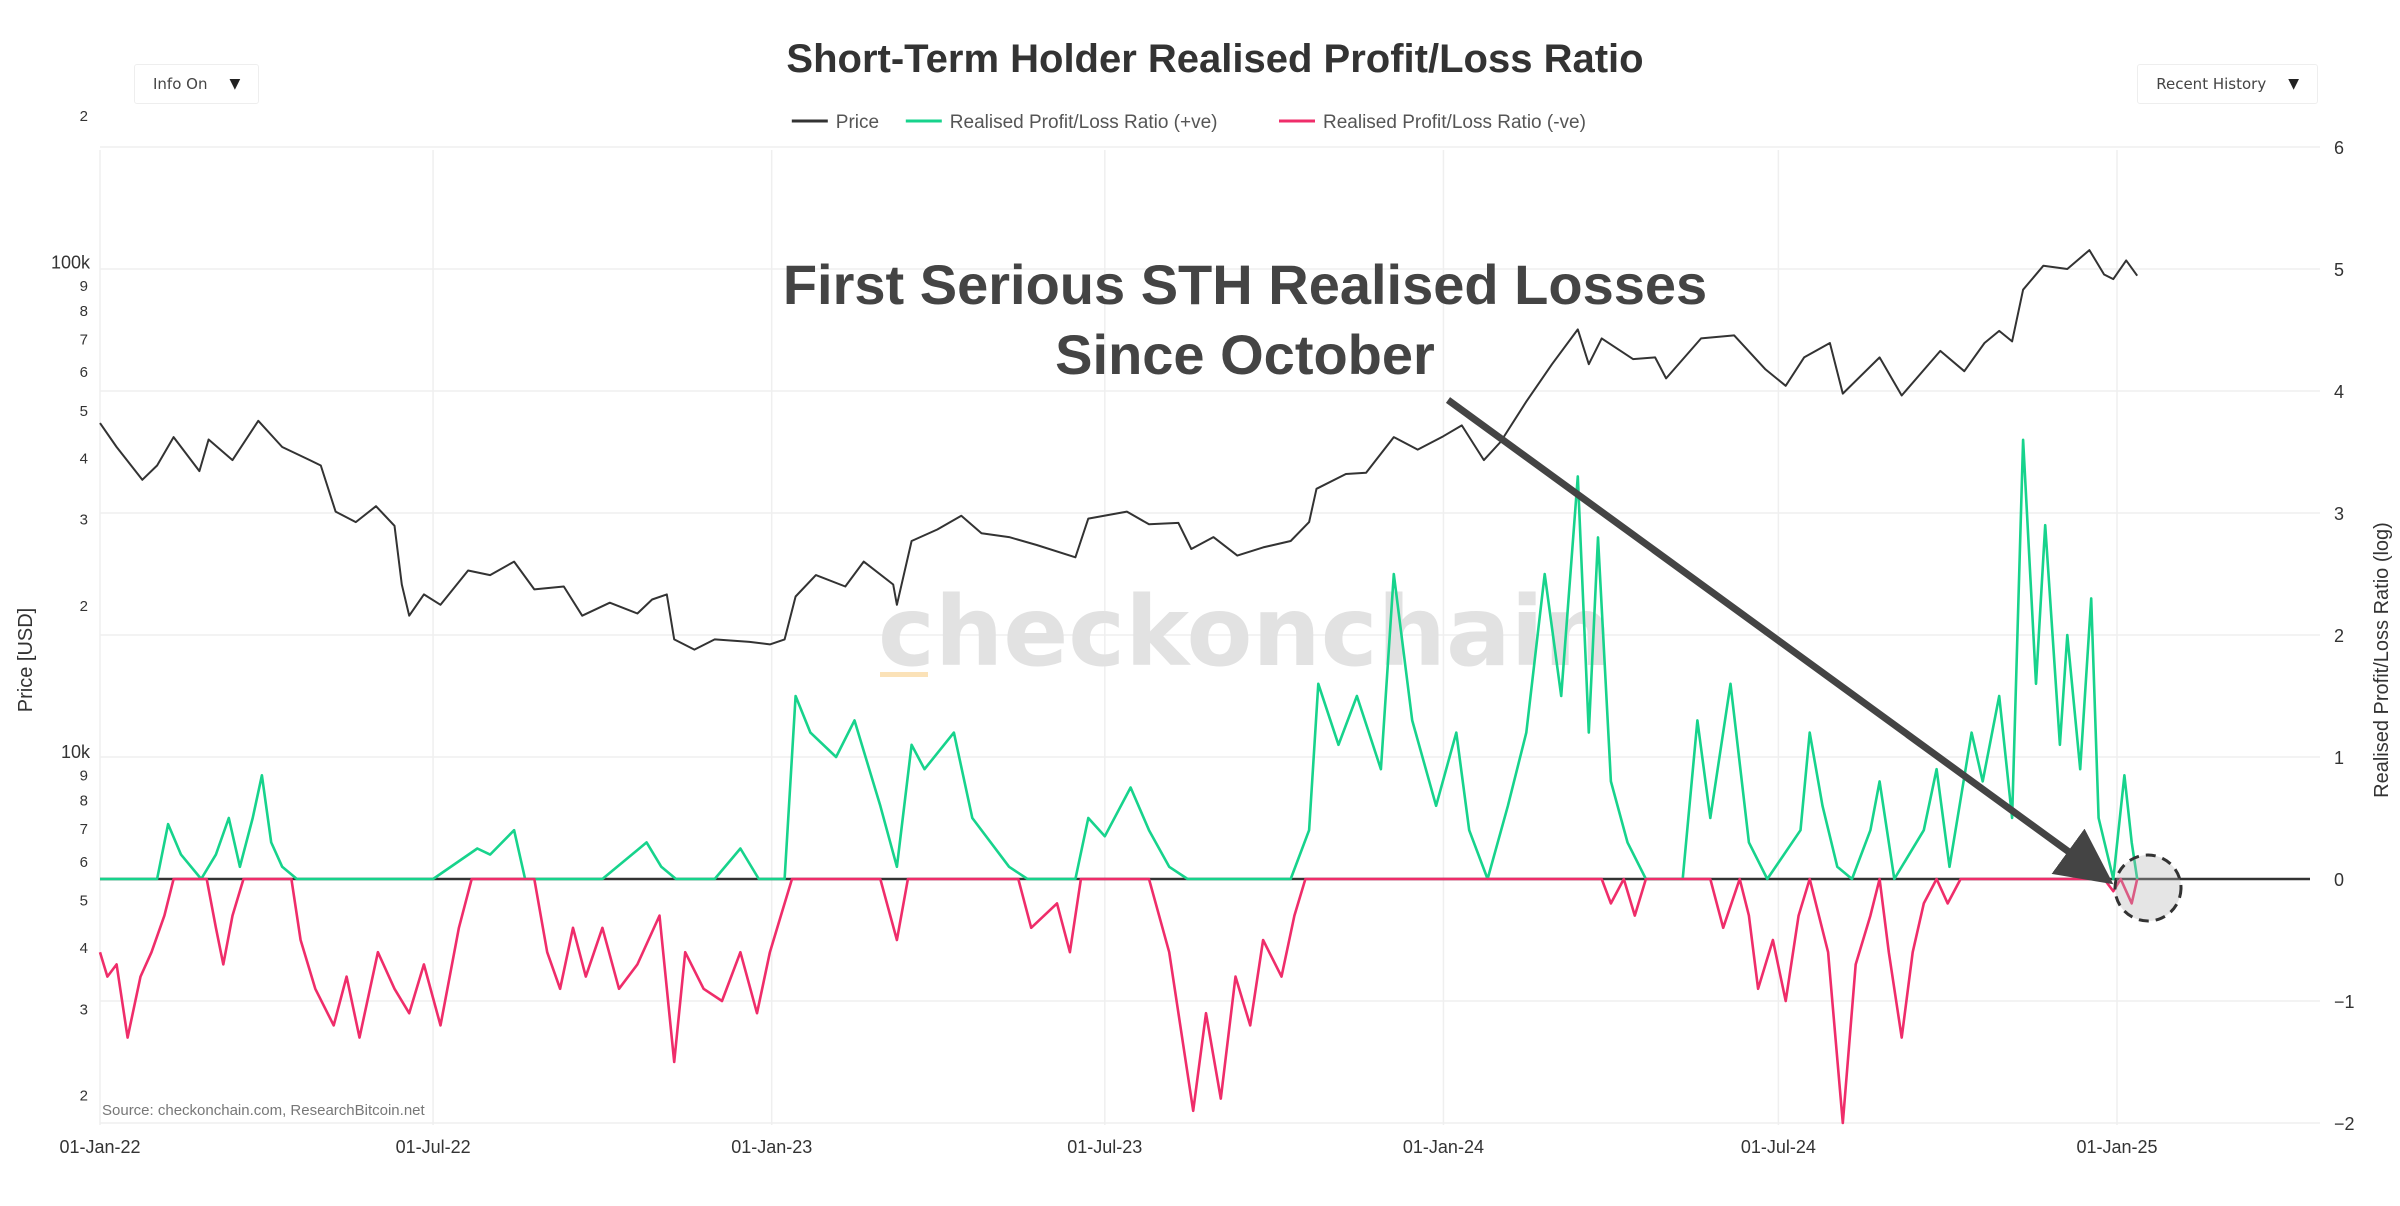 The height and width of the screenshot is (1206, 2400). Describe the element at coordinates (904, 674) in the screenshot. I see `watermark-accent` at that location.